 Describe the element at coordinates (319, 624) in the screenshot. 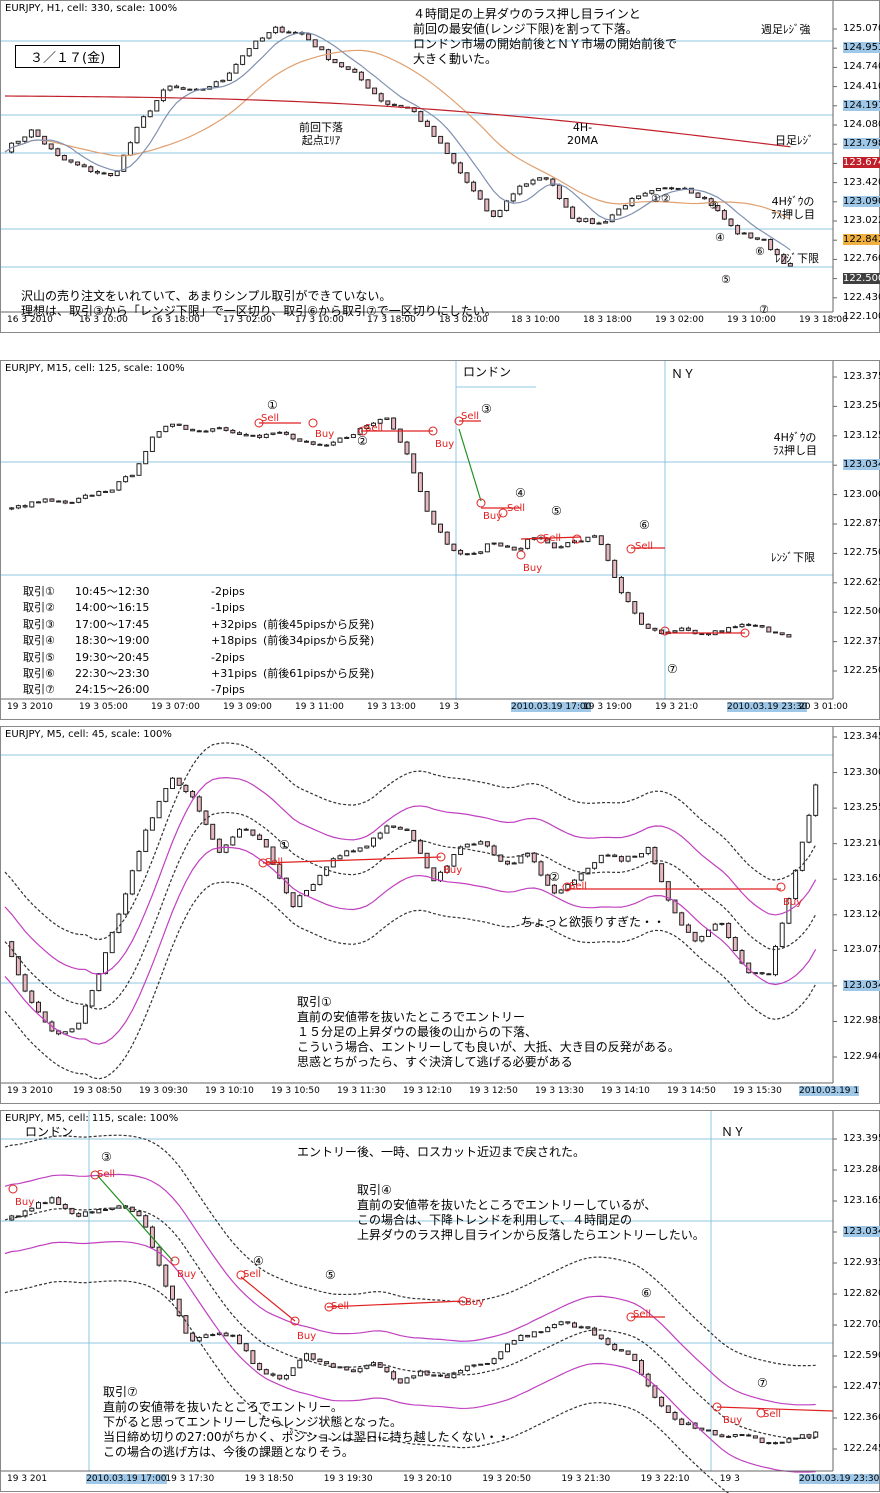

I see `trade-note: (前後45pipsから反発)` at that location.